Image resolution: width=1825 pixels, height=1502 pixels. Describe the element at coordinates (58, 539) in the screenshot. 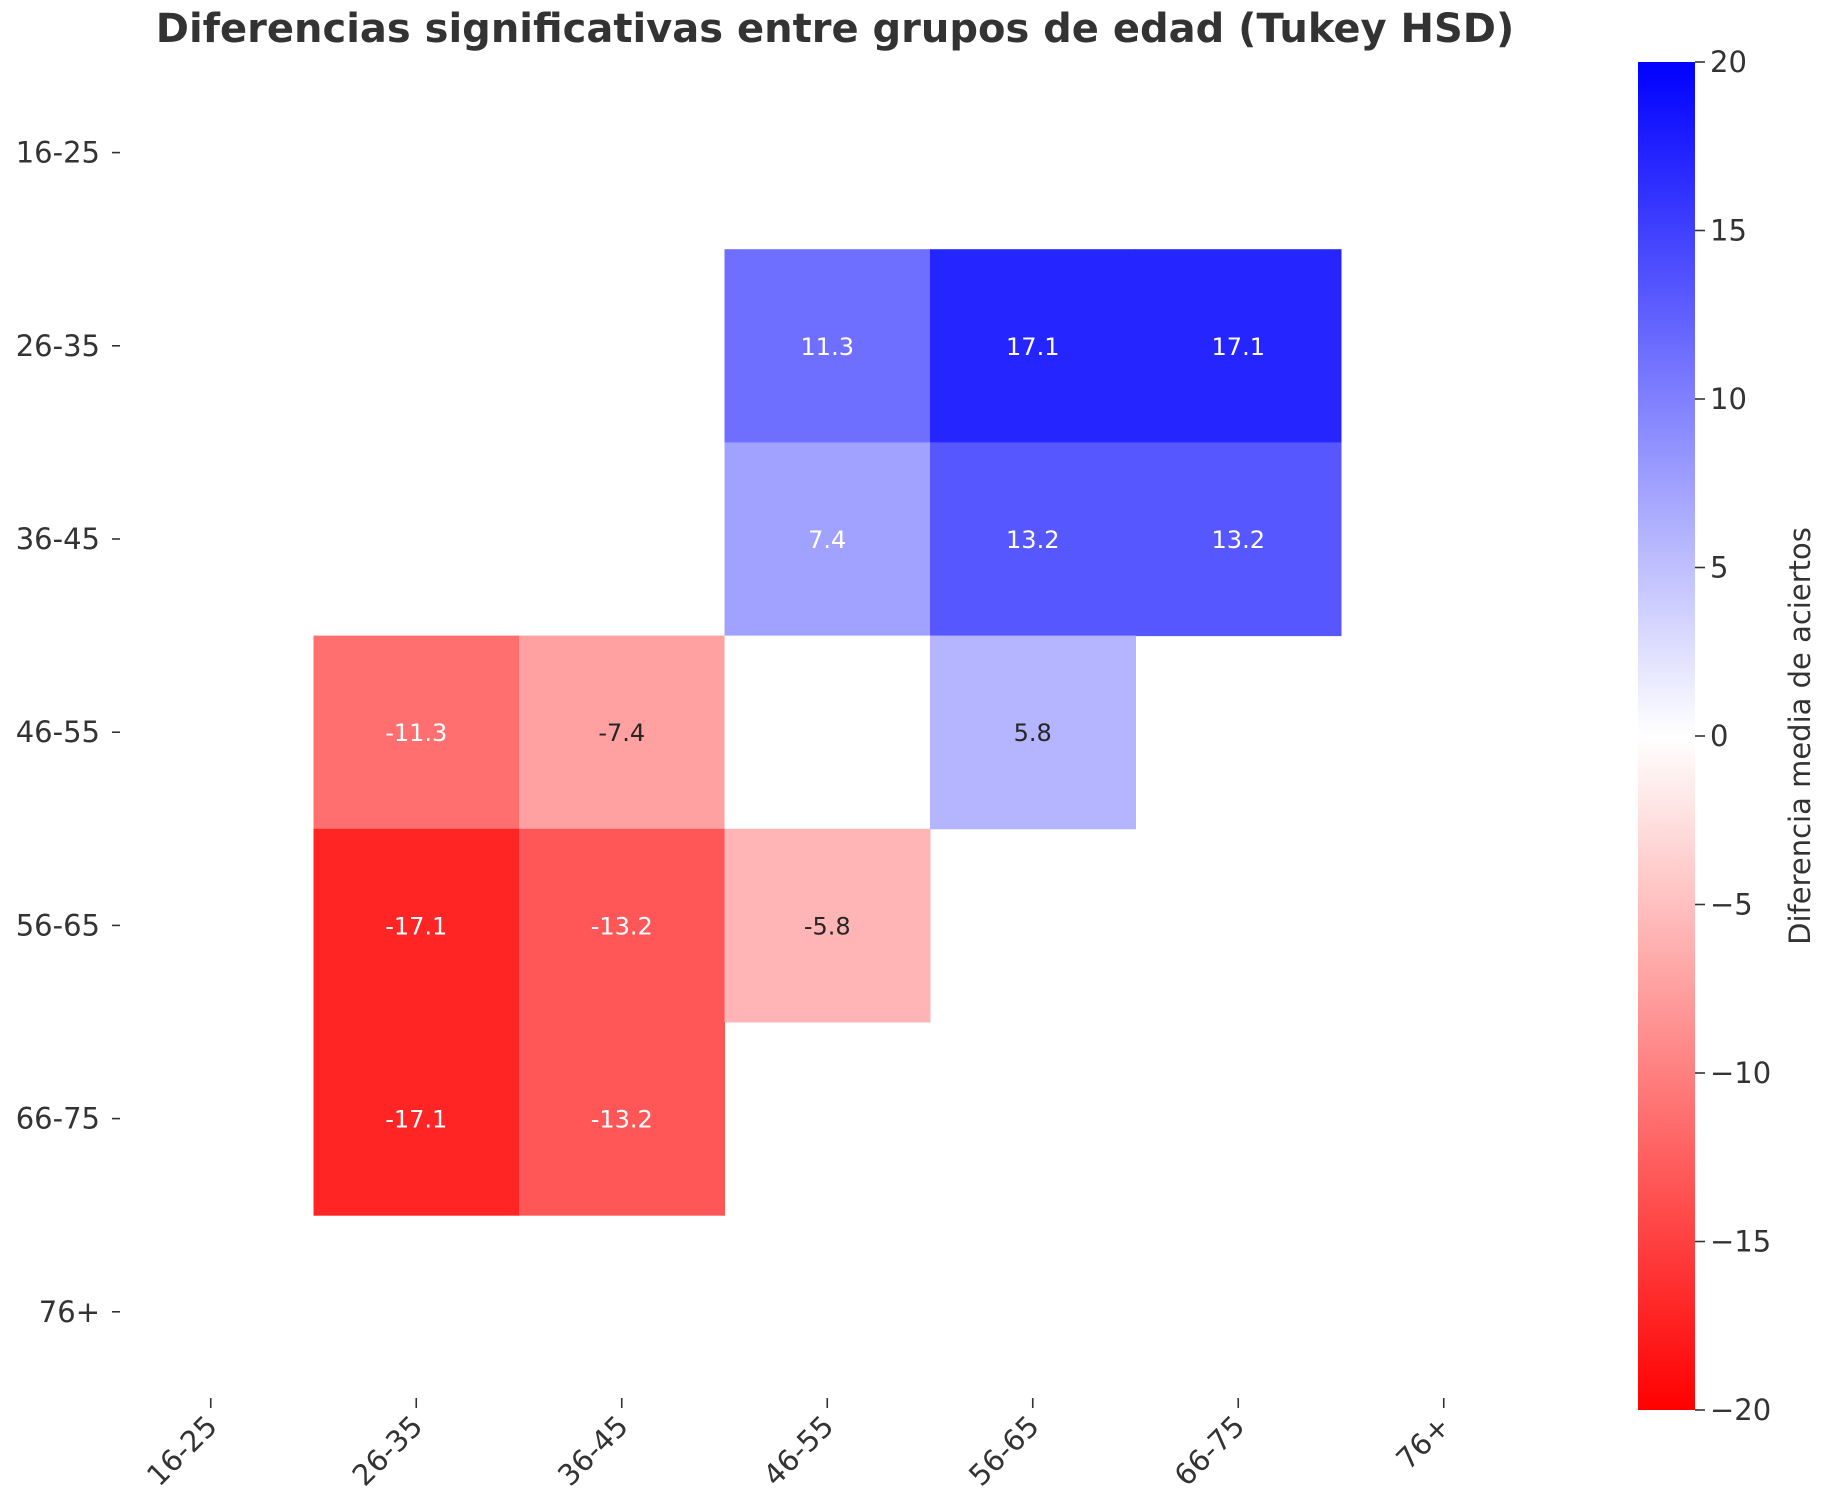

I see `y-tick-label: 36-45` at that location.